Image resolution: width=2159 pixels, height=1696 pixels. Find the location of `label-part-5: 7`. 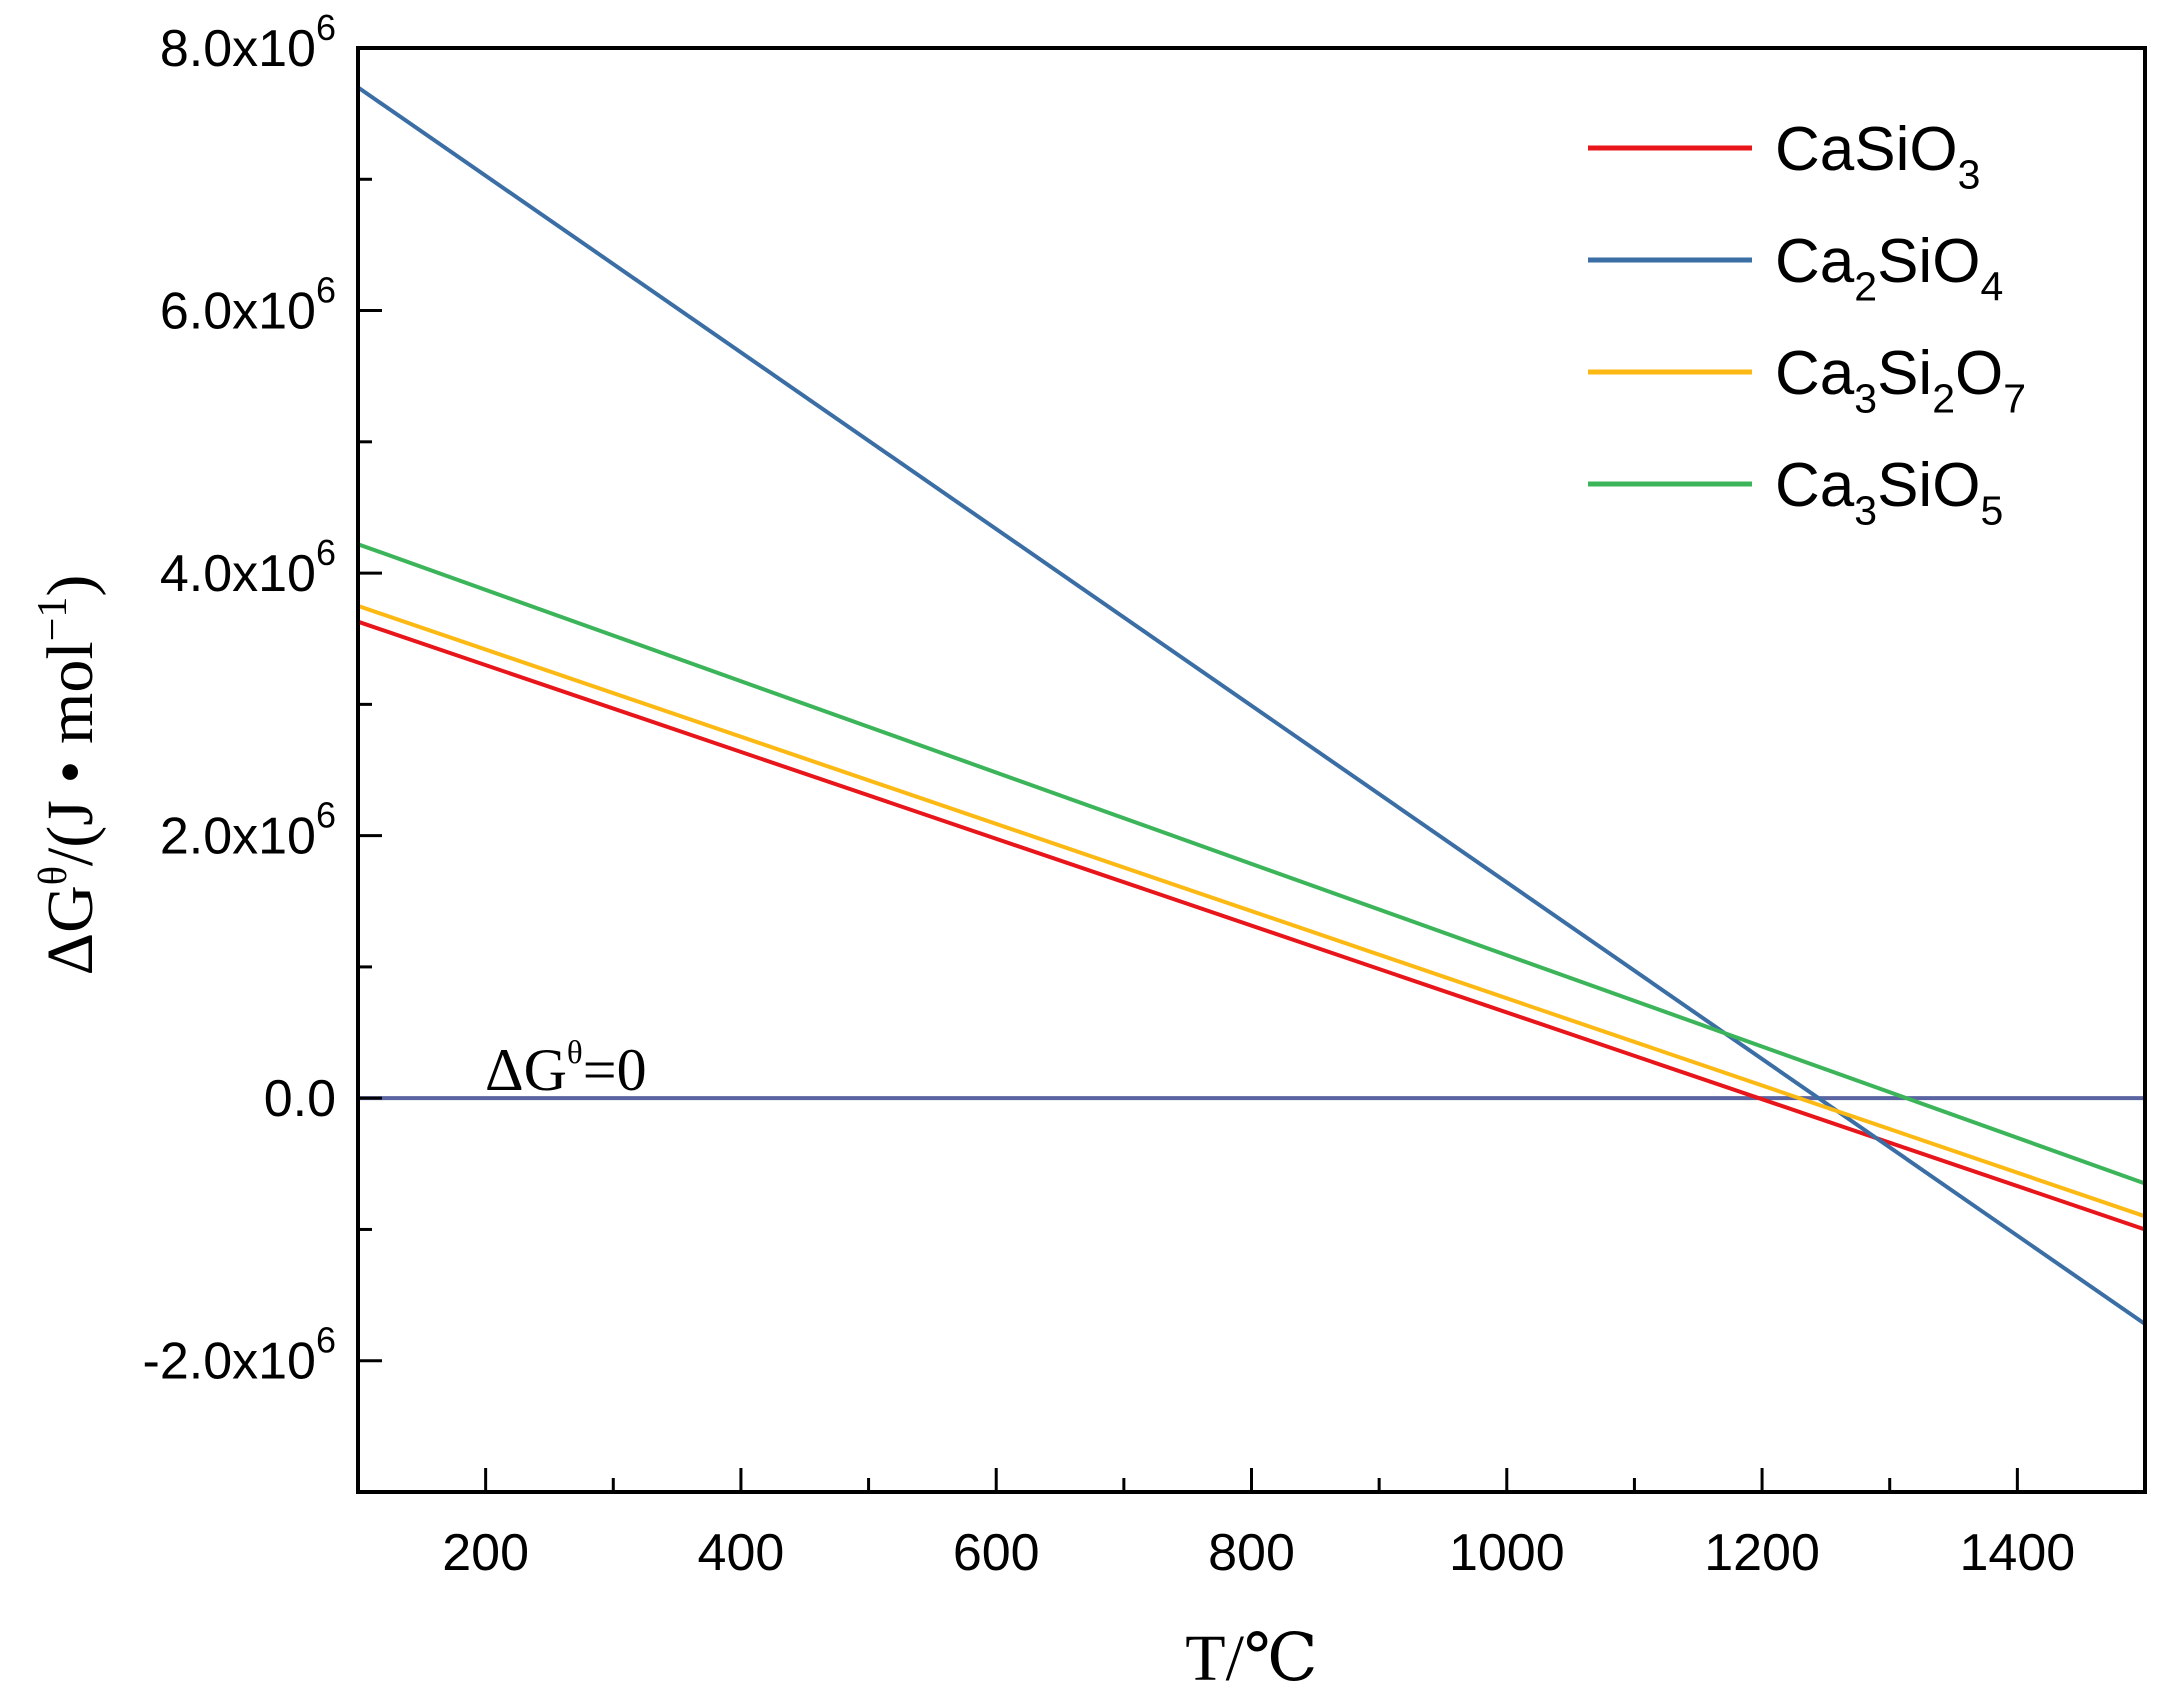

label-part-5: 7 is located at coordinates (2014, 399).